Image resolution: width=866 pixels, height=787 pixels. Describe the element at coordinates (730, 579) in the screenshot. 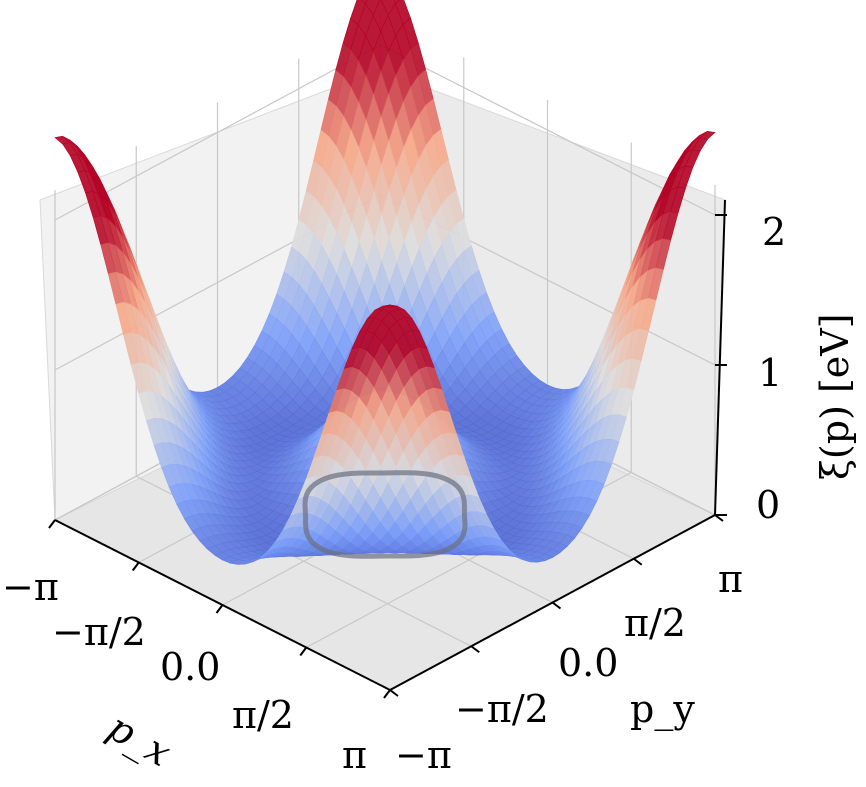

I see `y-tick-label: π` at that location.